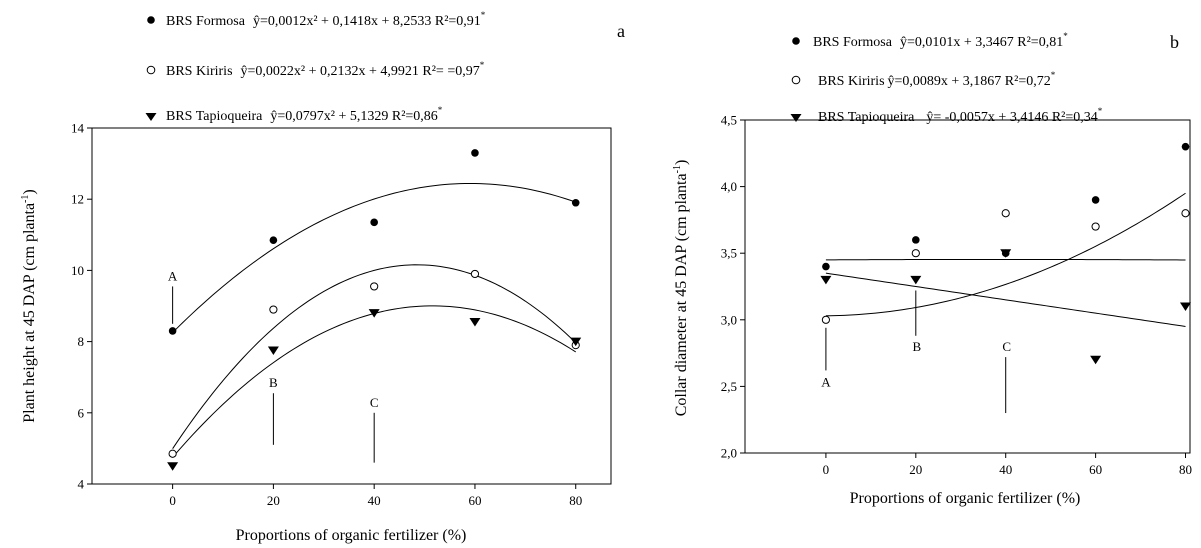 This screenshot has width=1201, height=548. I want to click on annotation-label-a-a: A, so click(173, 275).